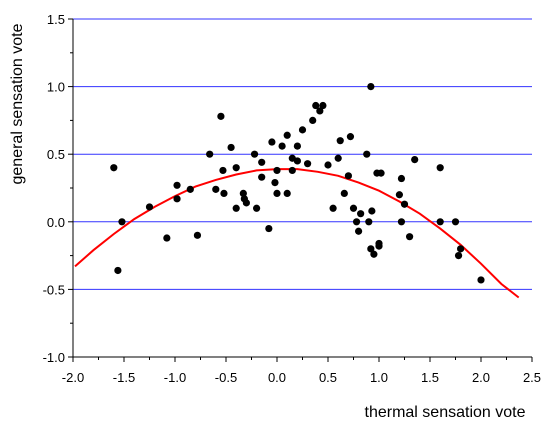 The image size is (550, 426). I want to click on x-axis-label: thermal sensation vote, so click(445, 412).